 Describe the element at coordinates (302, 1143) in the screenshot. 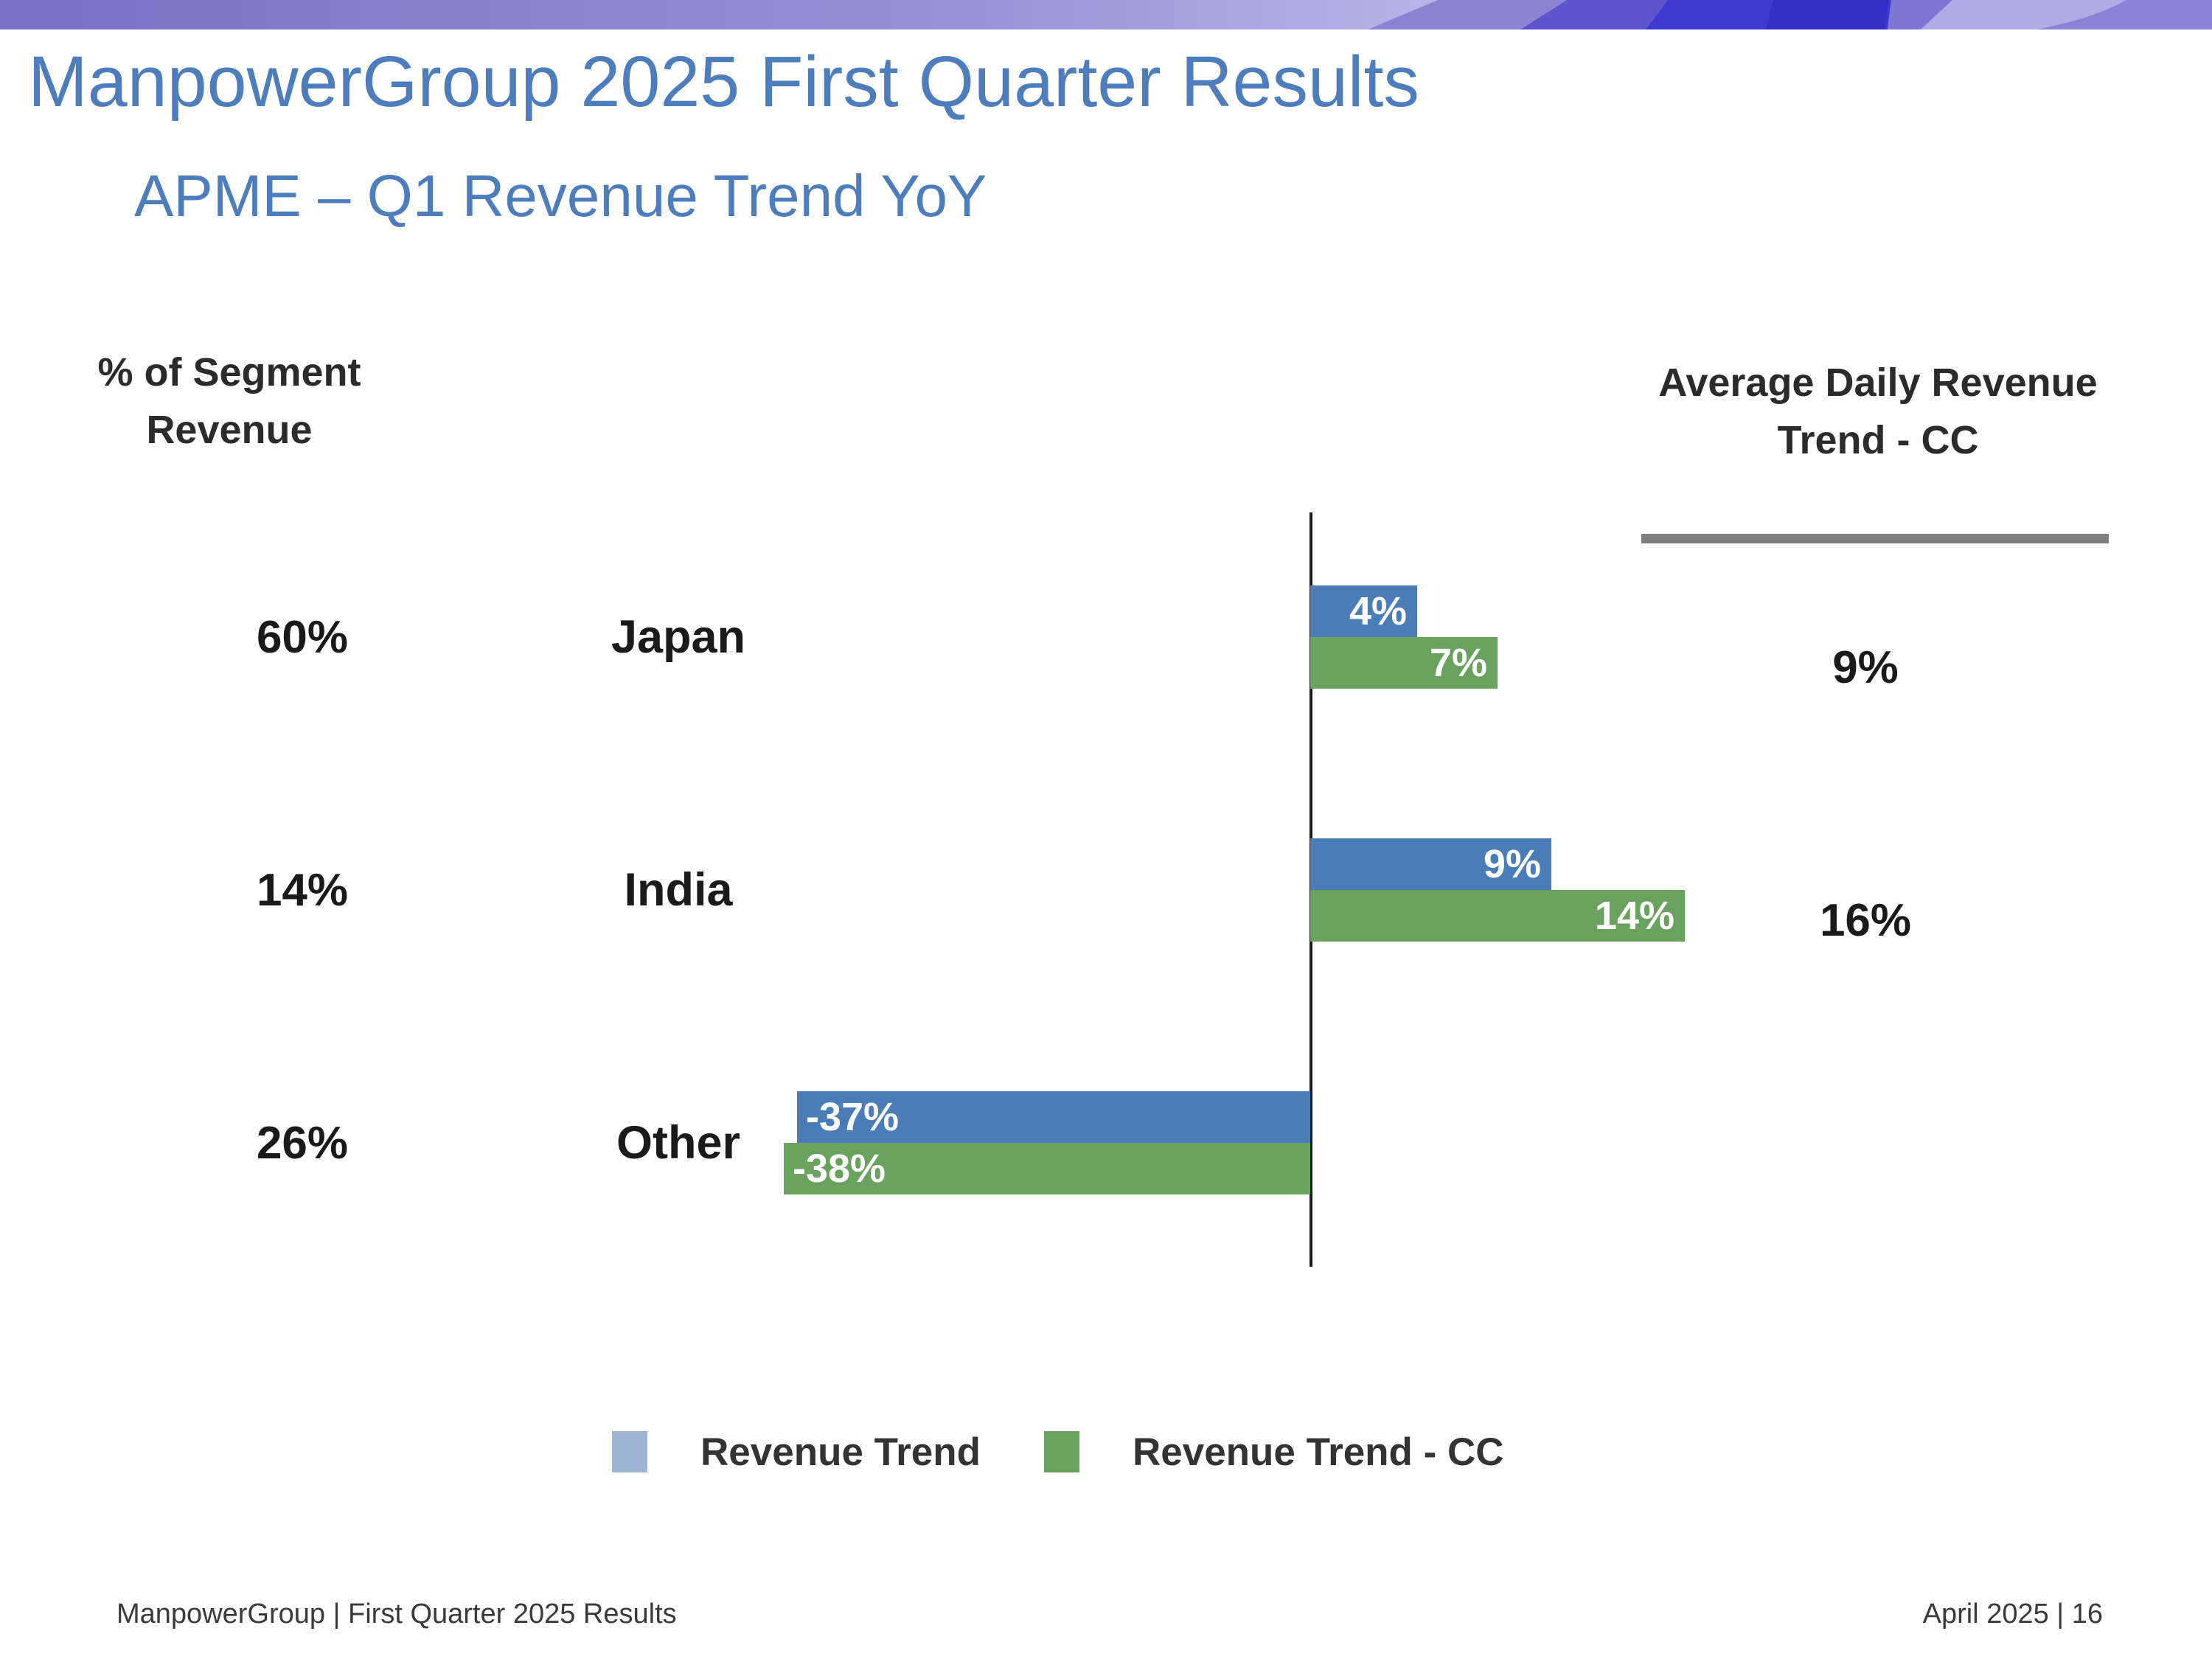

I see `segment-pct-label: 26%` at that location.